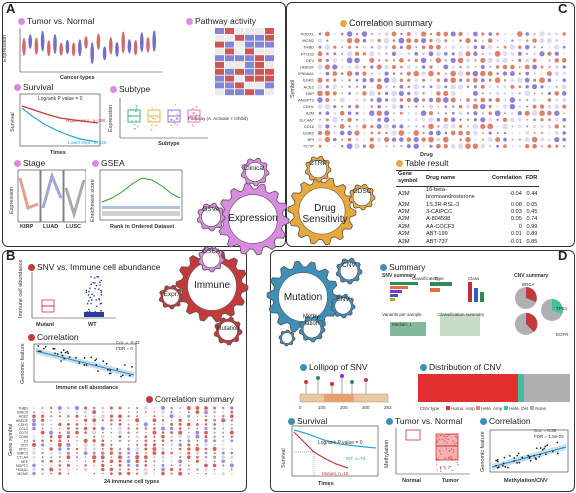  I want to click on a-tumor-normal-xlabel: Cancer types, so click(77, 78).